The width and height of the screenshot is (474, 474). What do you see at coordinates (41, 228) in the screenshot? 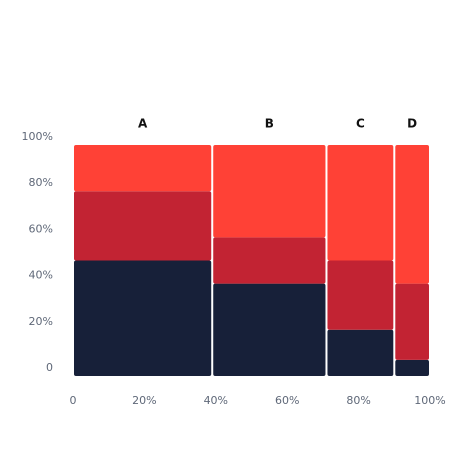
I see `y-tick-label: 60%` at bounding box center [41, 228].